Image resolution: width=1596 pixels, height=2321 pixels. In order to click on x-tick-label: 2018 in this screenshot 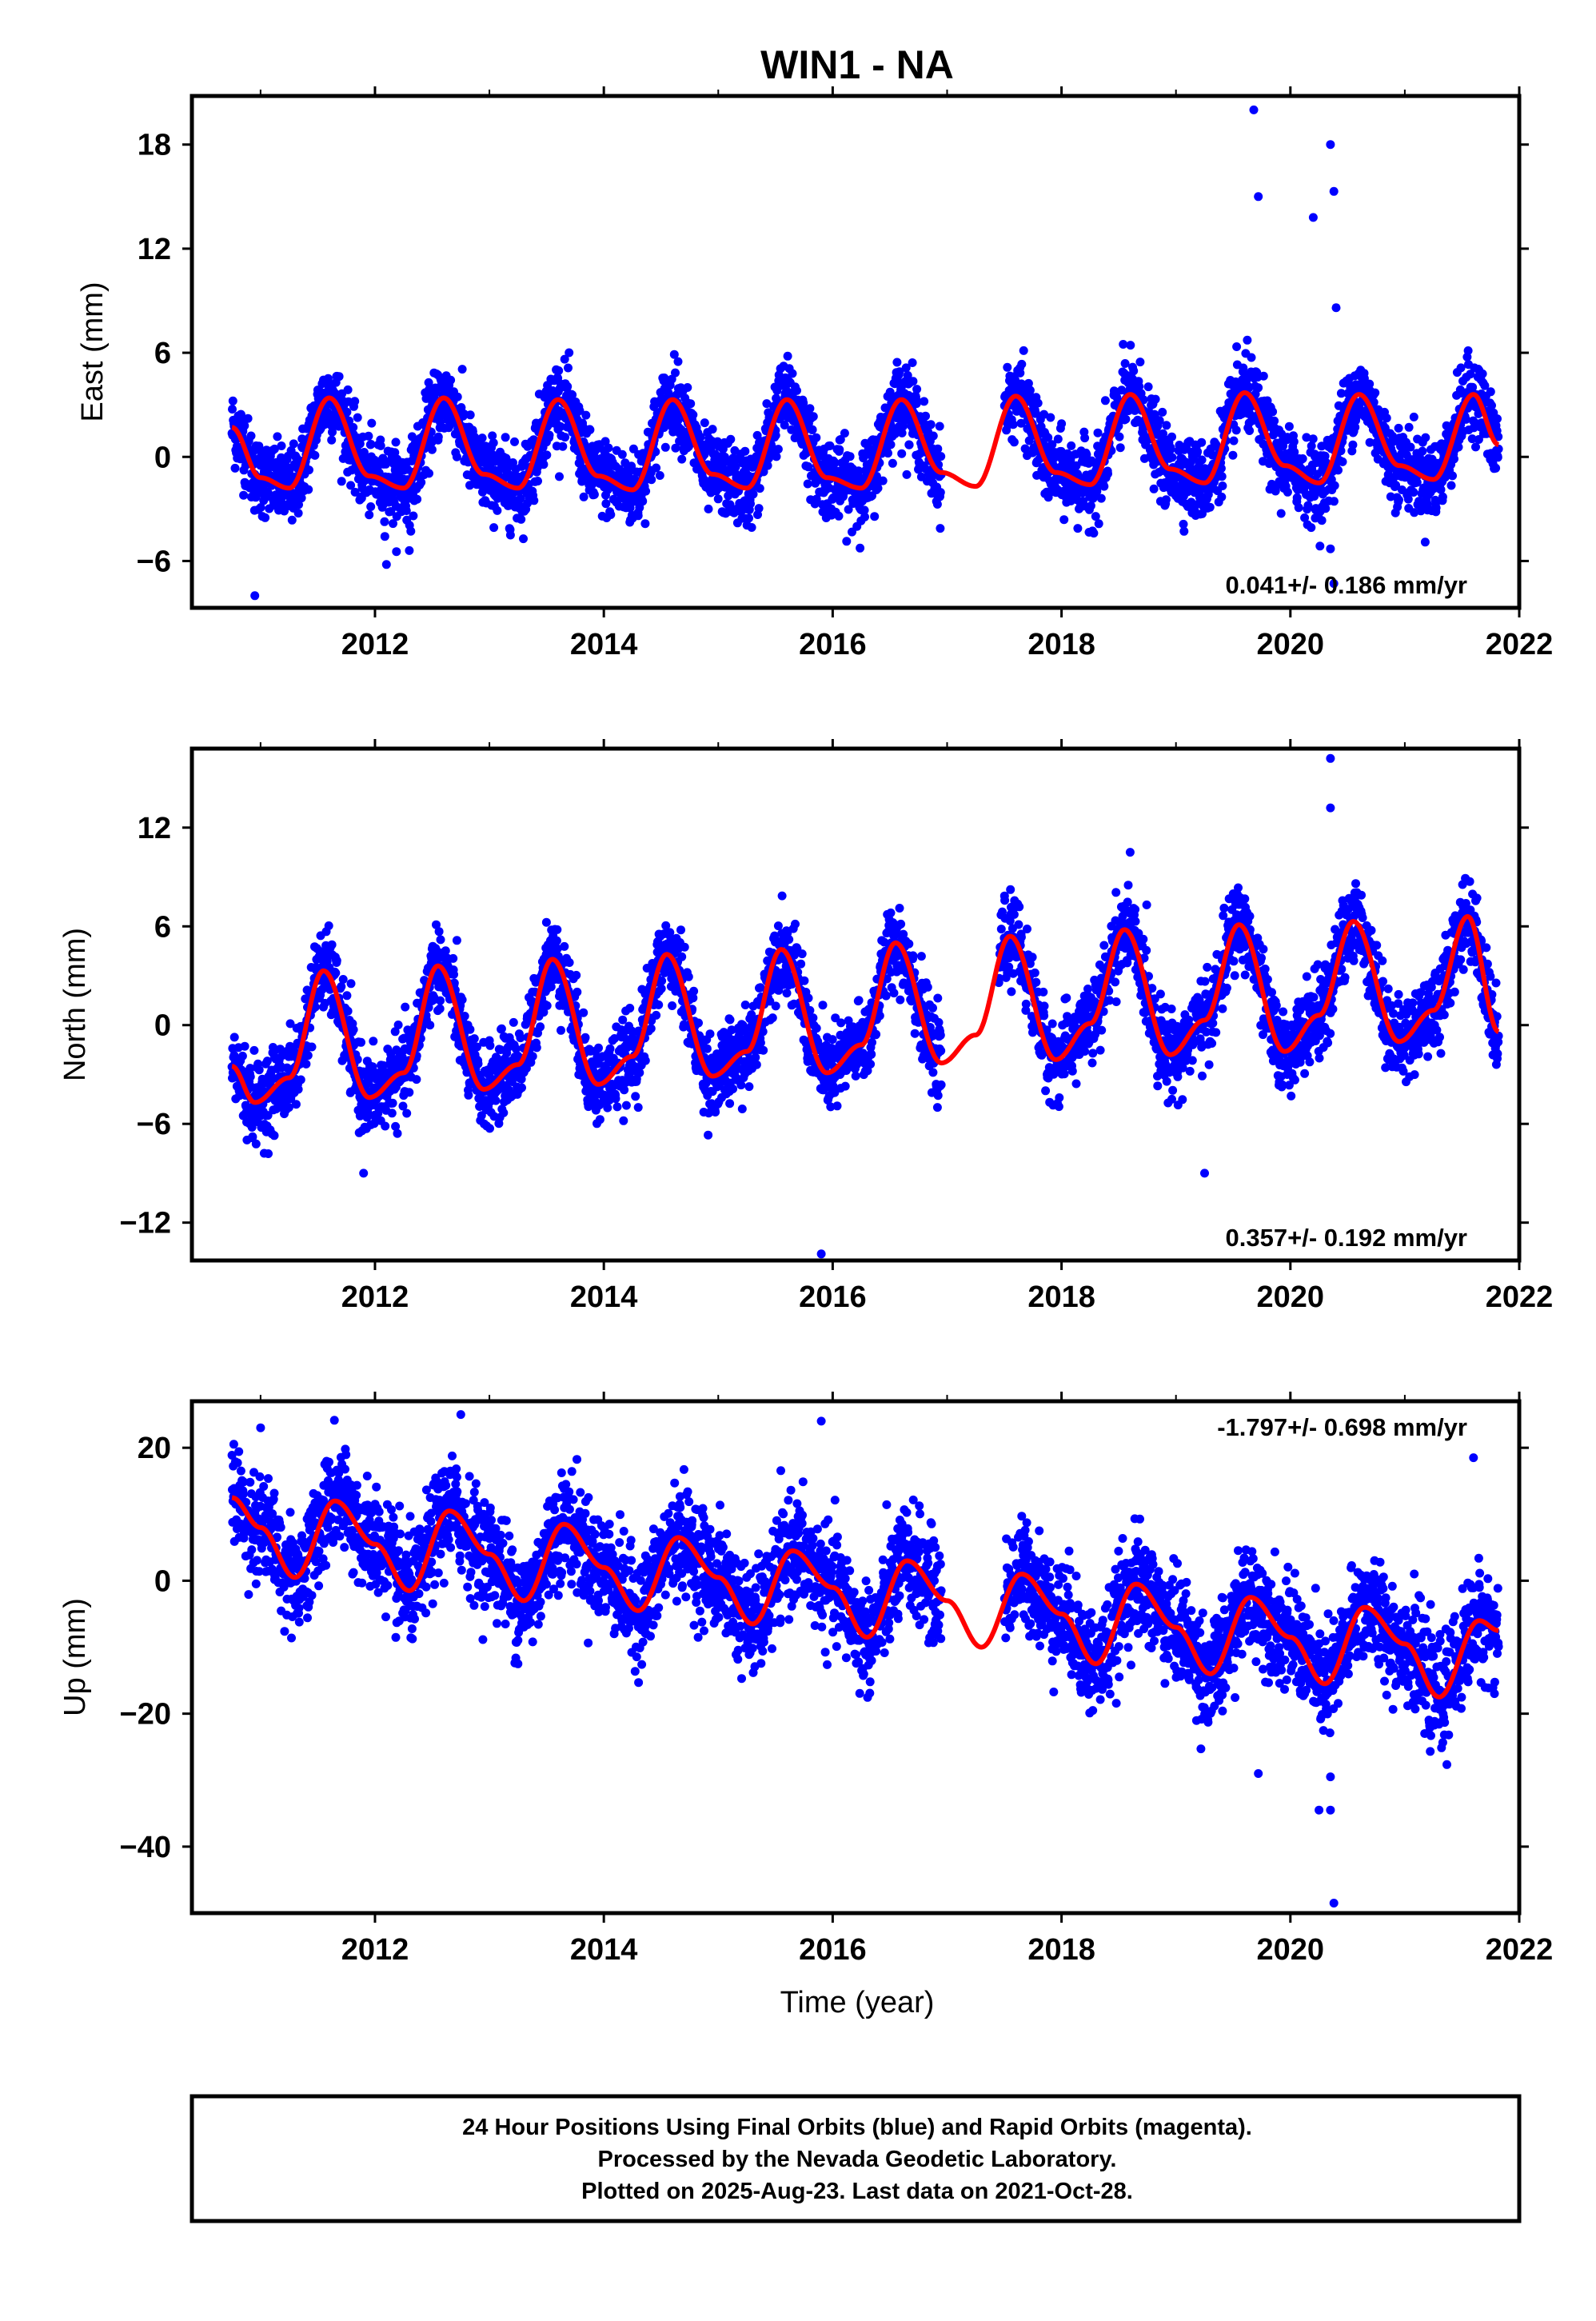, I will do `click(1061, 644)`.